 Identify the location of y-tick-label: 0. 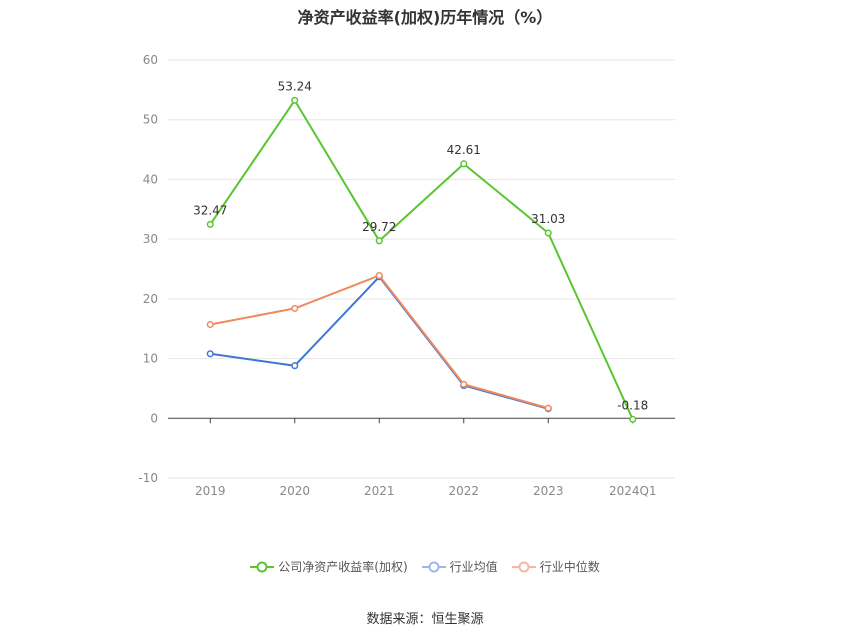
(154, 418).